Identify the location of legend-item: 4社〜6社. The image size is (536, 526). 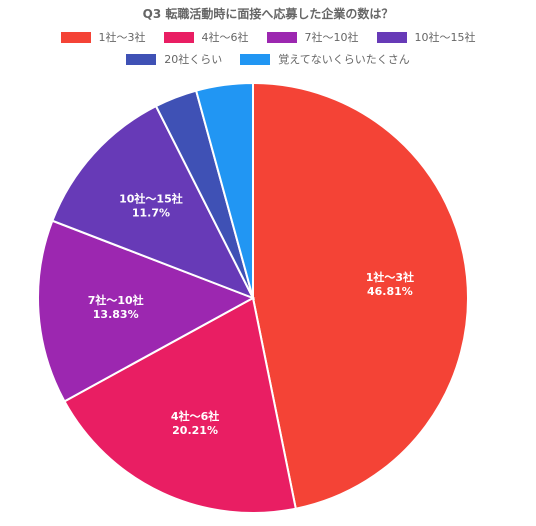
(206, 37).